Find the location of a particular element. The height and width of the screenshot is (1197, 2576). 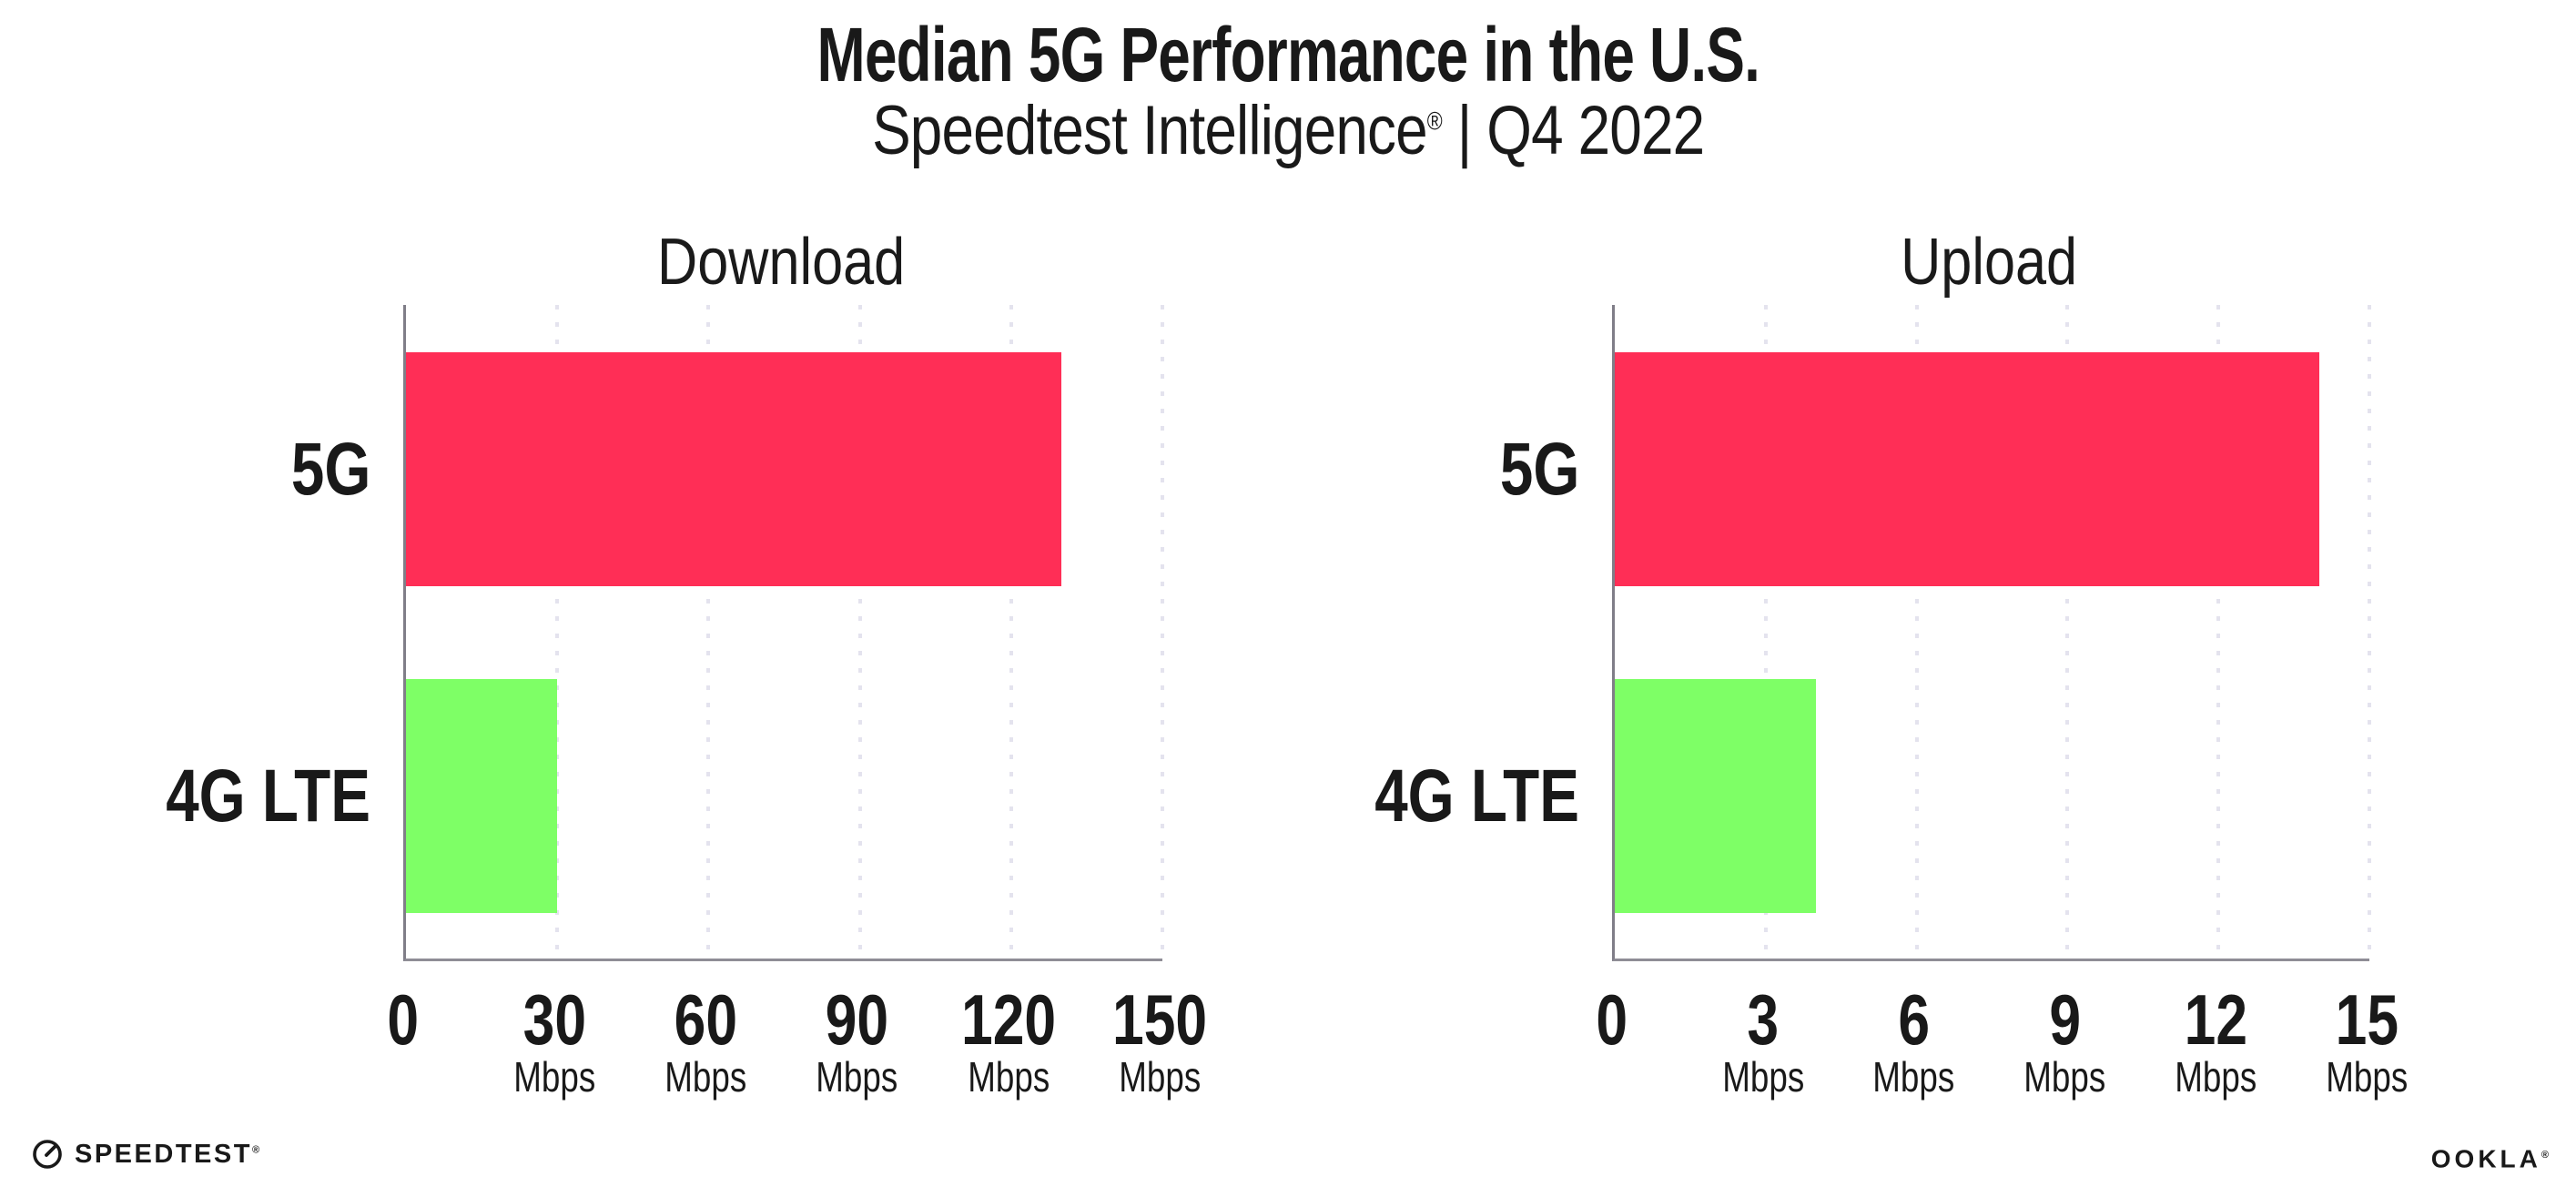

download-tick-label-90: 90 is located at coordinates (857, 1020).